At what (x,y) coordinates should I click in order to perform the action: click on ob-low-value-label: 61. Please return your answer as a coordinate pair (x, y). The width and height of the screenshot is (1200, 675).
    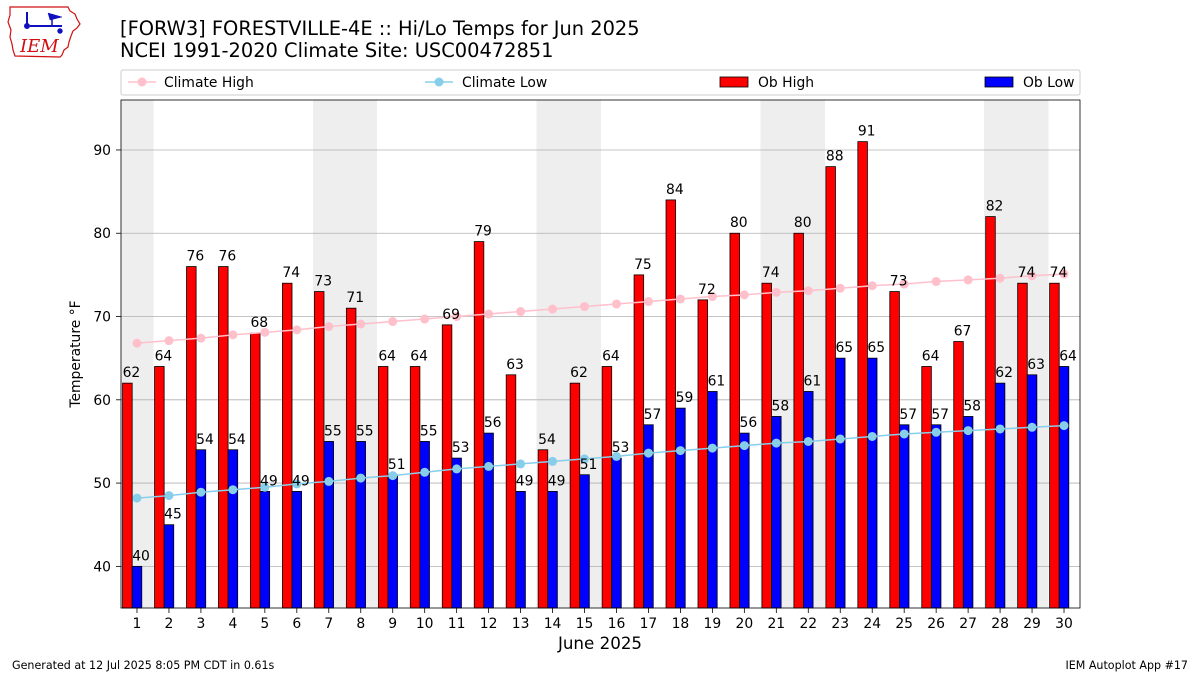
    Looking at the image, I should click on (812, 381).